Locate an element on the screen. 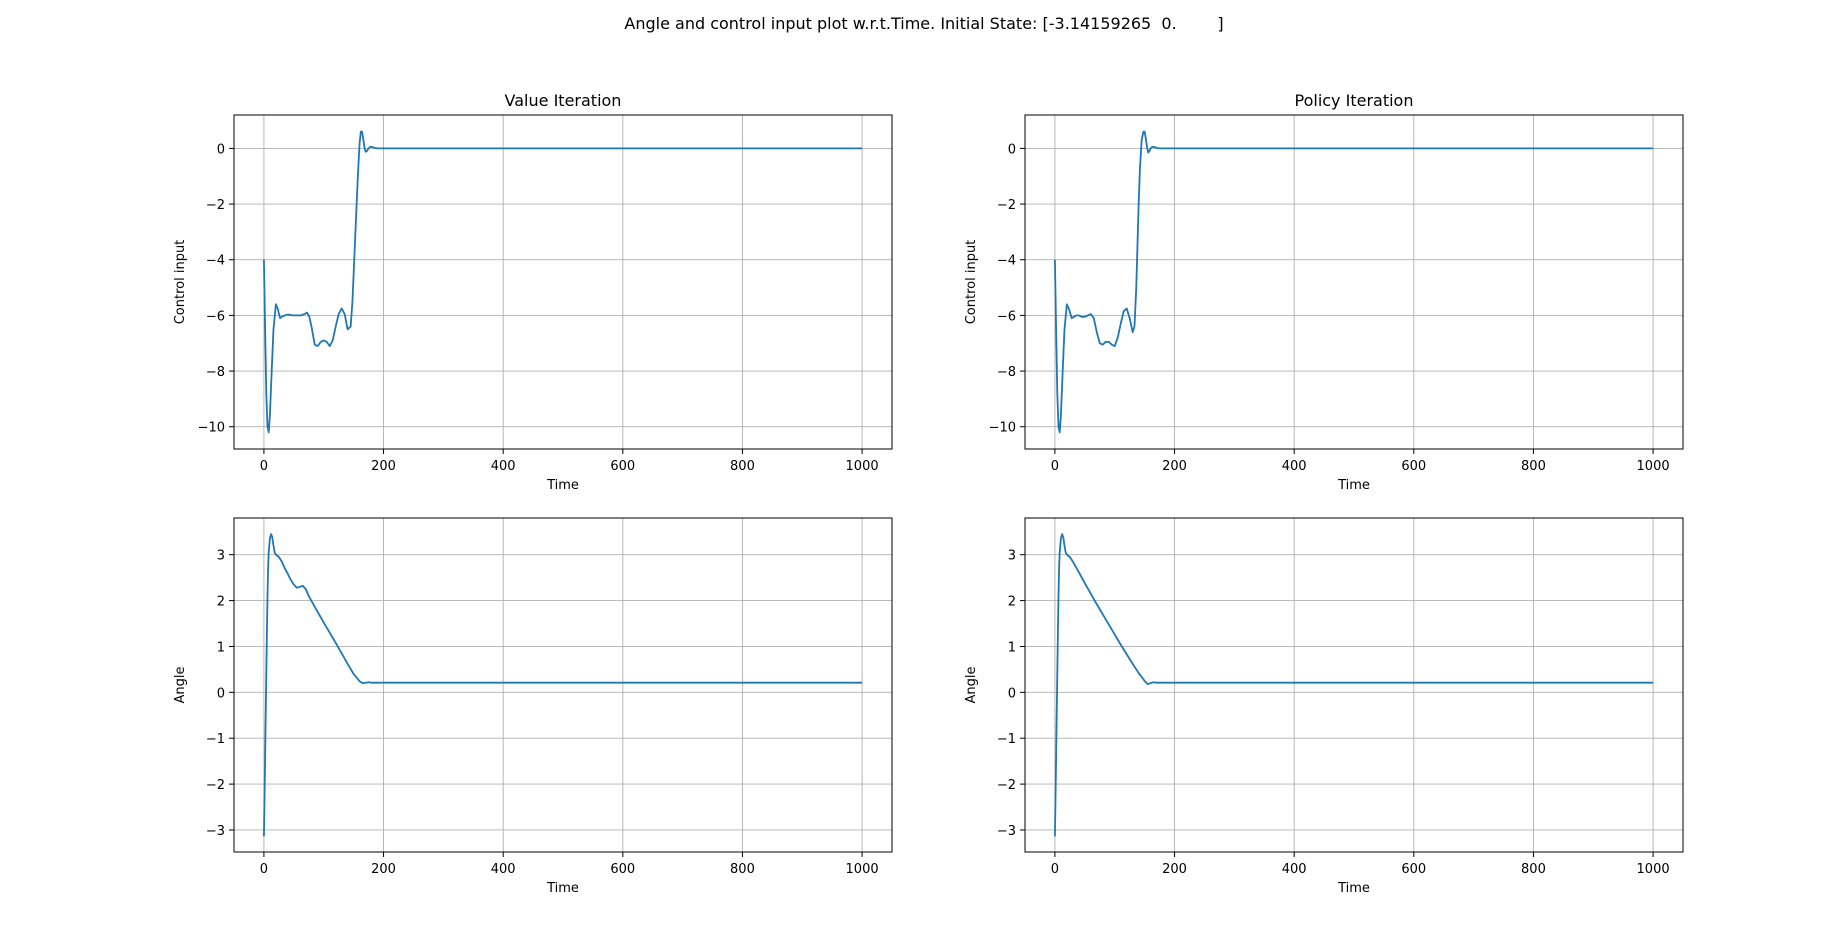 The image size is (1848, 947). subplot-title: Value Iteration is located at coordinates (563, 100).